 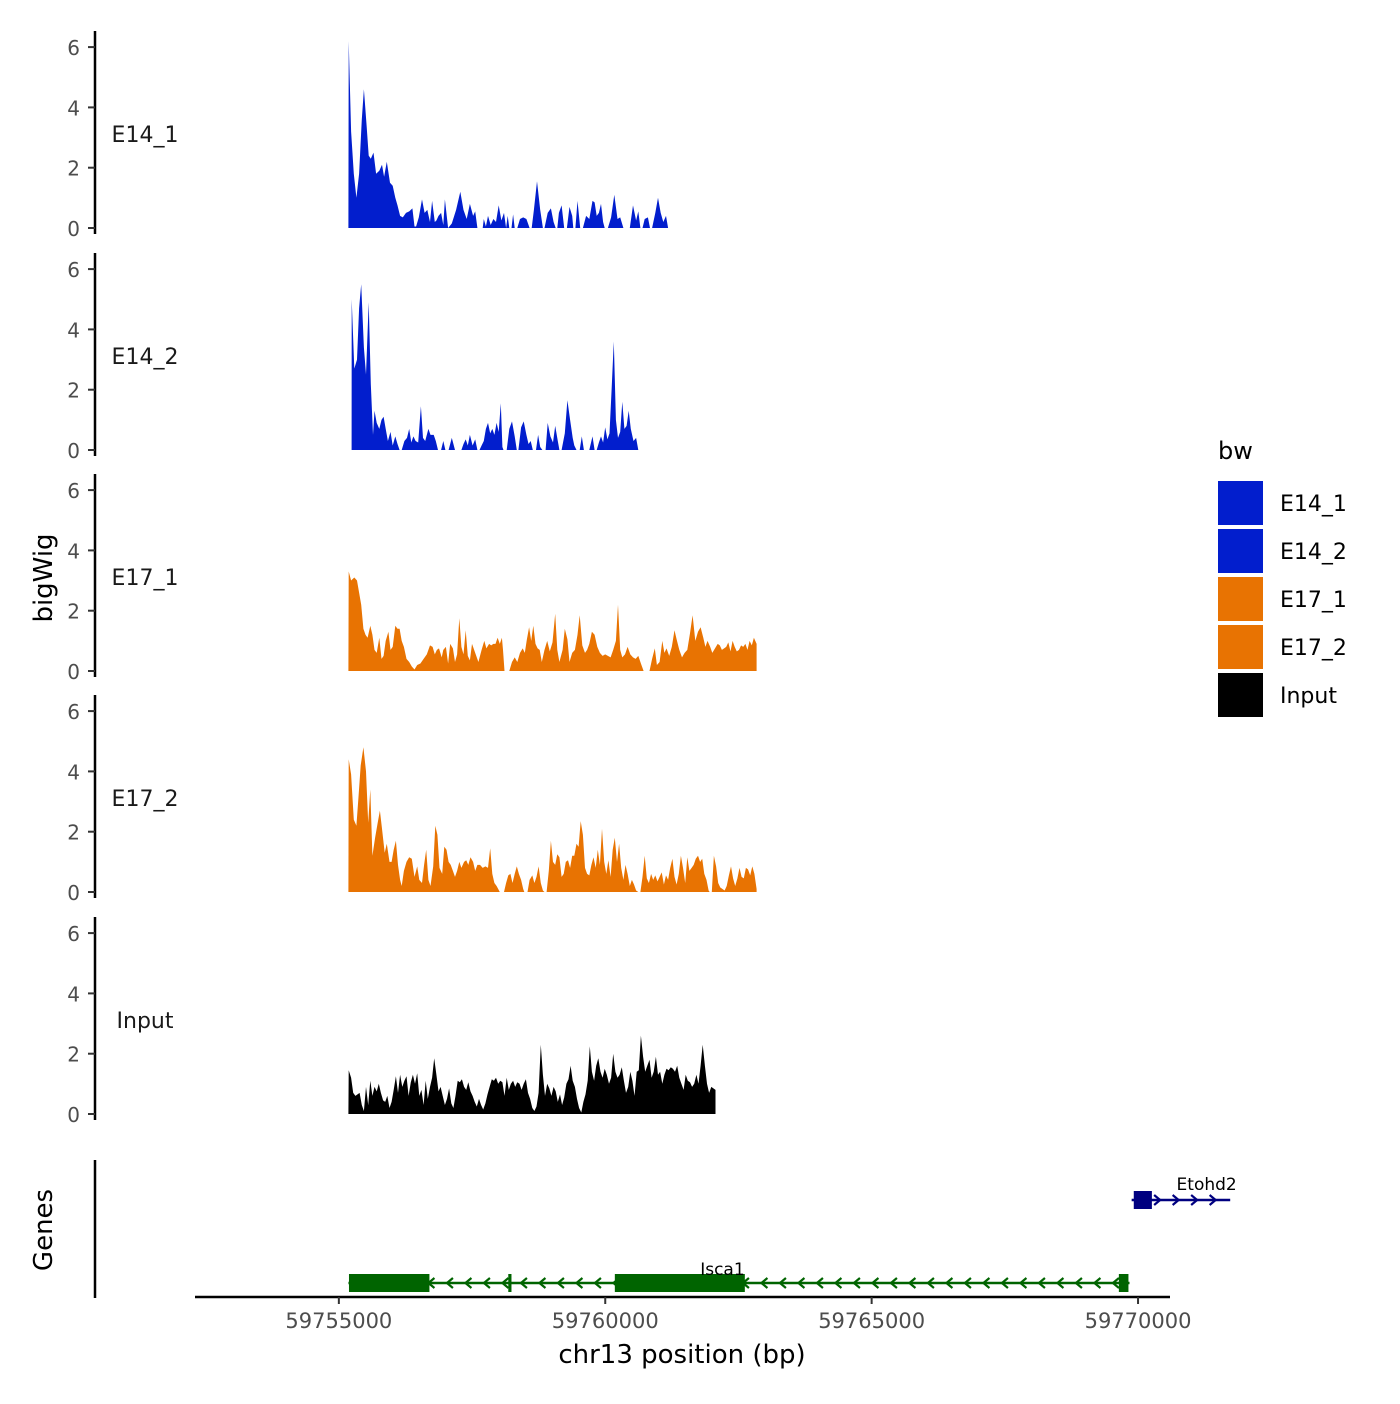 I want to click on track-label: E17_2, so click(x=145, y=799).